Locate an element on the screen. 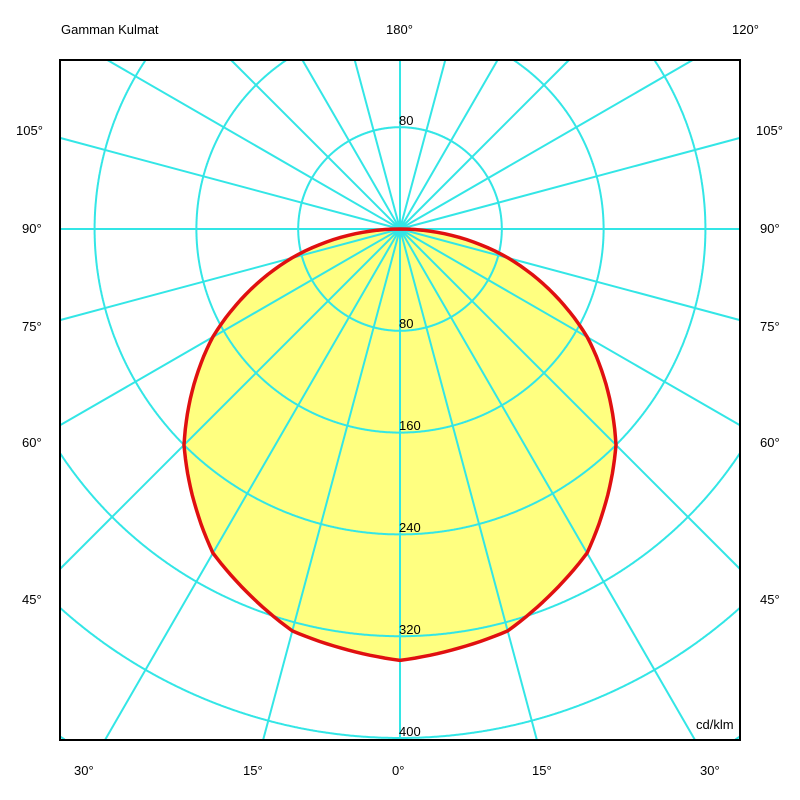 This screenshot has height=800, width=800. left-angle-label: 60° is located at coordinates (32, 442).